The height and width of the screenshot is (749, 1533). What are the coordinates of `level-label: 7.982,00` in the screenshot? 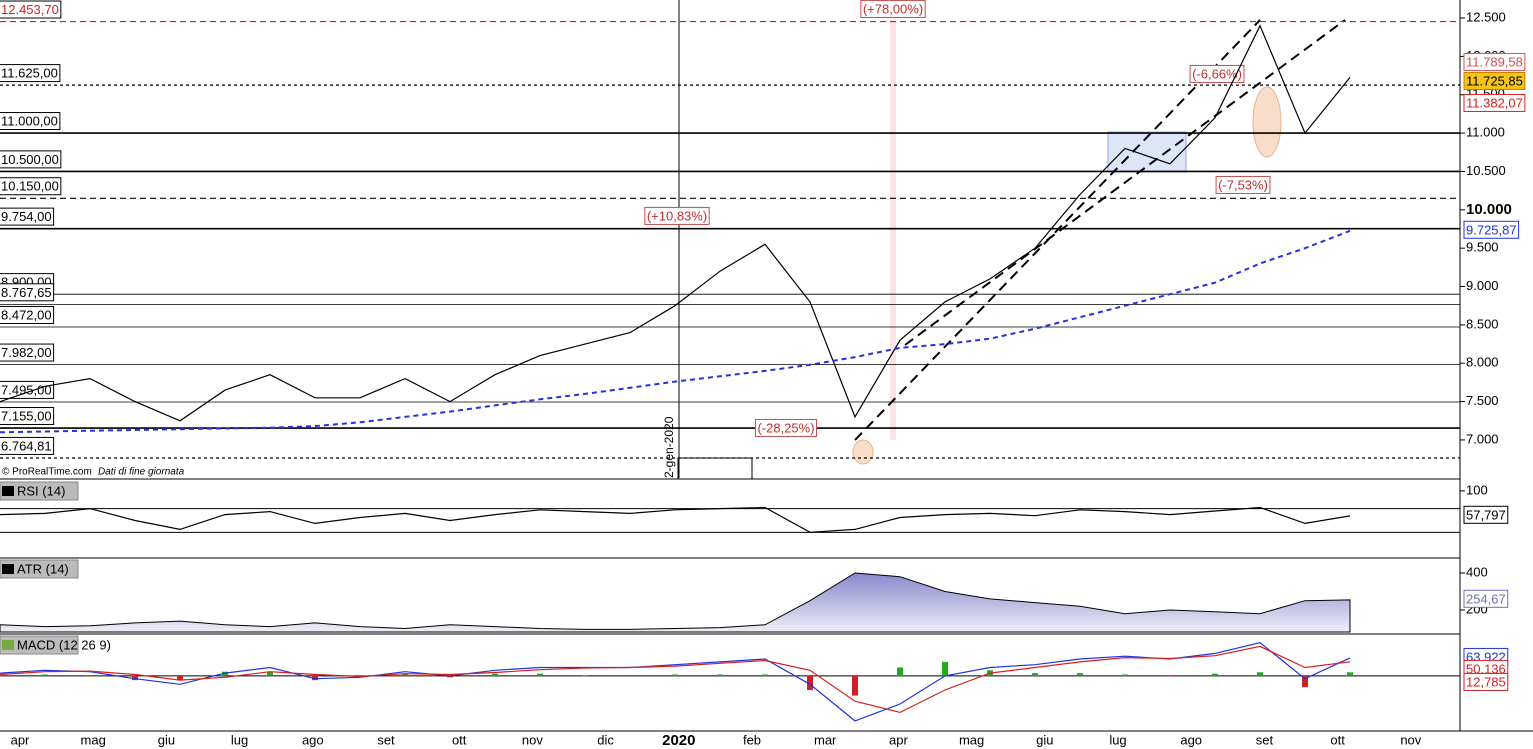 It's located at (26, 352).